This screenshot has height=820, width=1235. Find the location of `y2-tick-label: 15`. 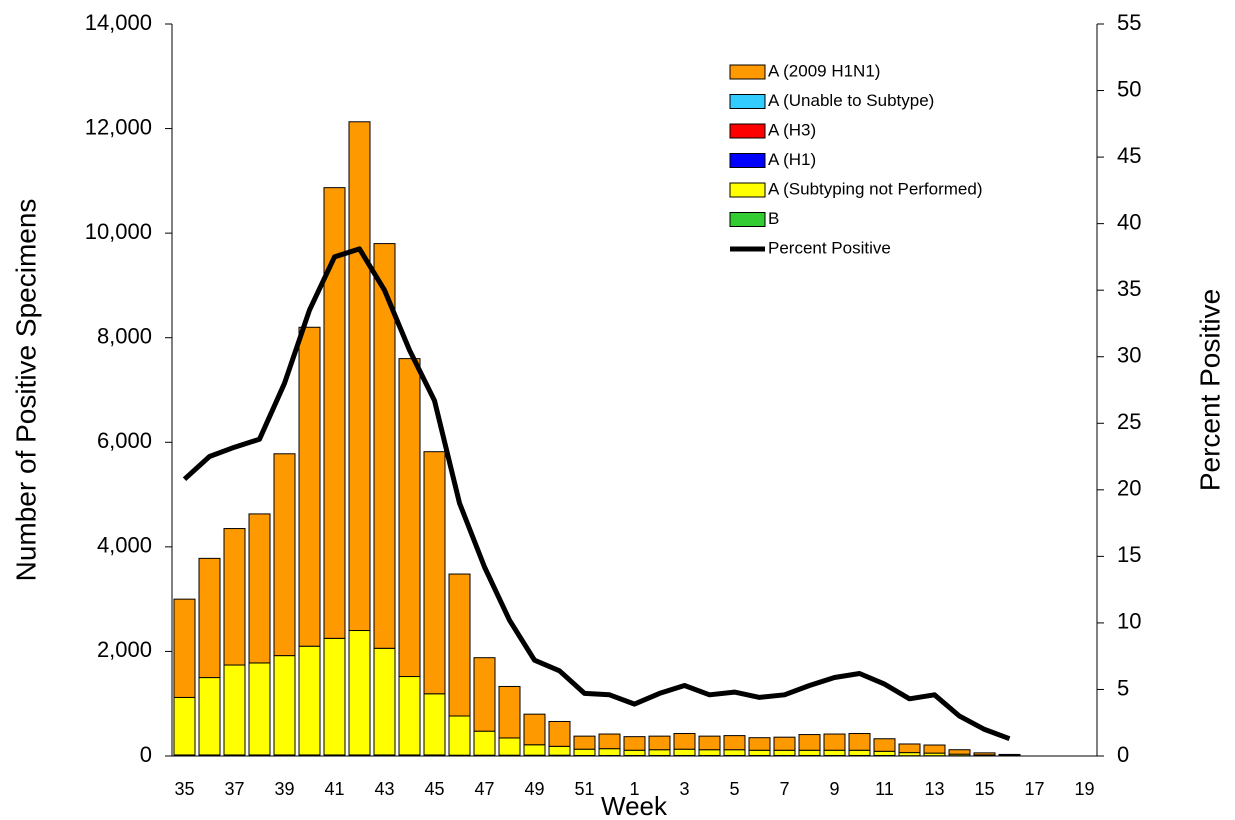

y2-tick-label: 15 is located at coordinates (1129, 554).